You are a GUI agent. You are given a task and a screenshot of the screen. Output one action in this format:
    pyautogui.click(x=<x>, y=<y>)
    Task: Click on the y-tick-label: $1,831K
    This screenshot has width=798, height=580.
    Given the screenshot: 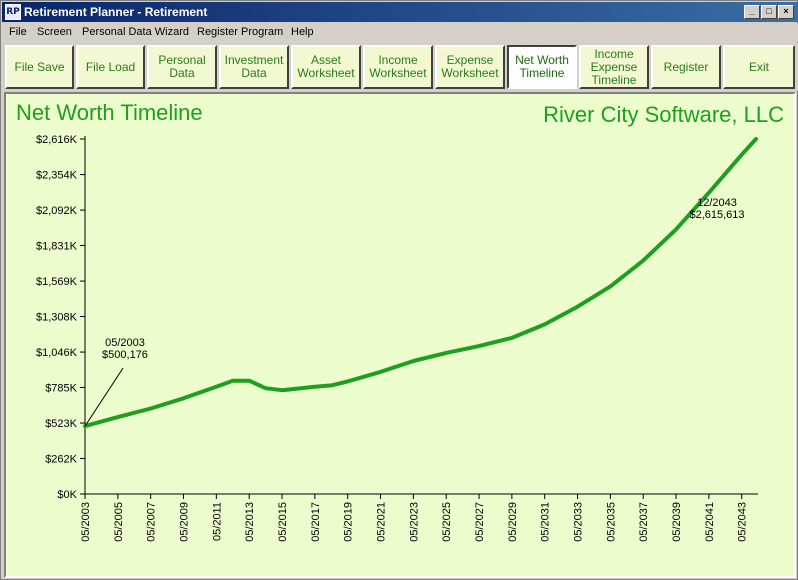 What is the action you would take?
    pyautogui.click(x=57, y=247)
    